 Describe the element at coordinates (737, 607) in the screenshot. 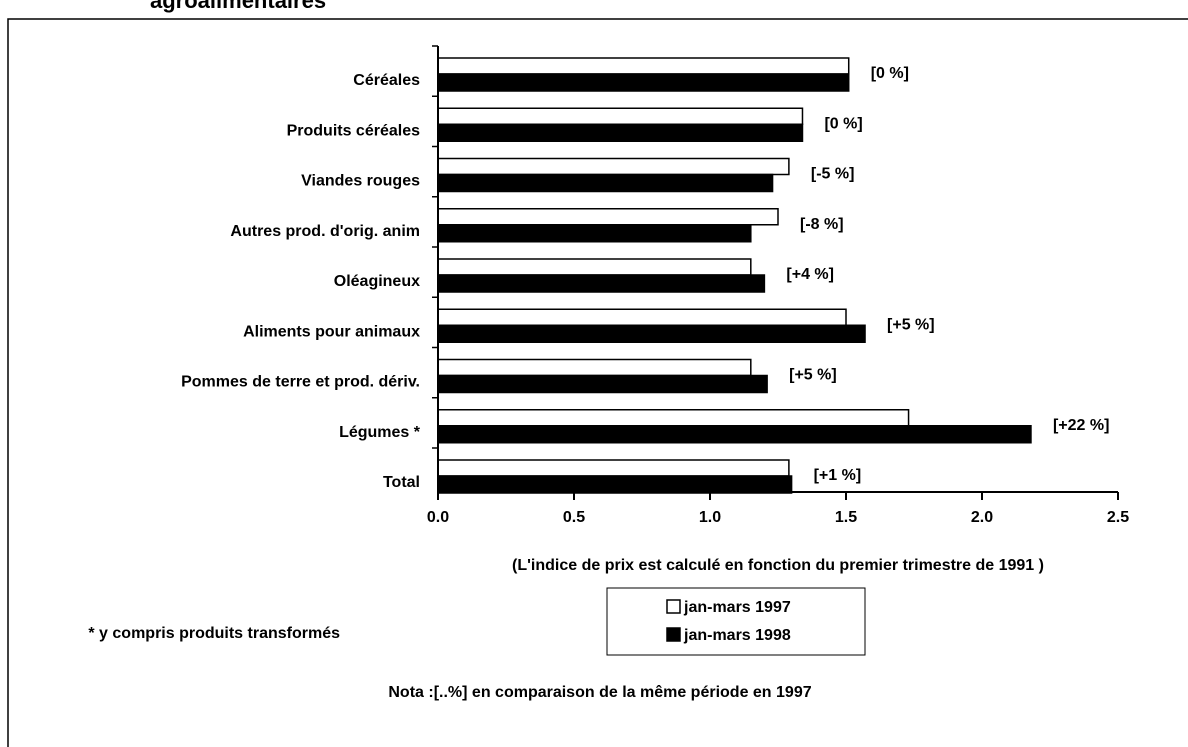

I see `legend-label: jan-mars 1997` at that location.